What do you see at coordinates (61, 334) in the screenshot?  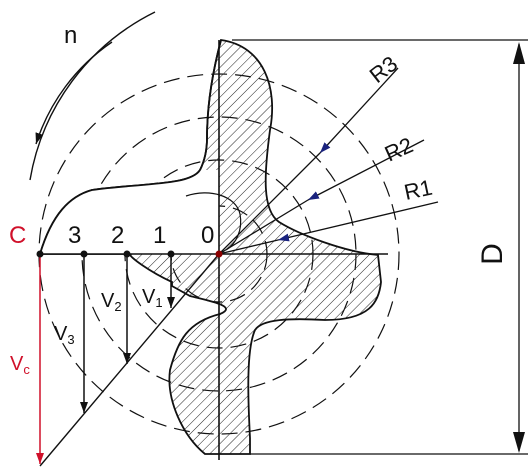 I see `velocity-label-v3-main: V` at bounding box center [61, 334].